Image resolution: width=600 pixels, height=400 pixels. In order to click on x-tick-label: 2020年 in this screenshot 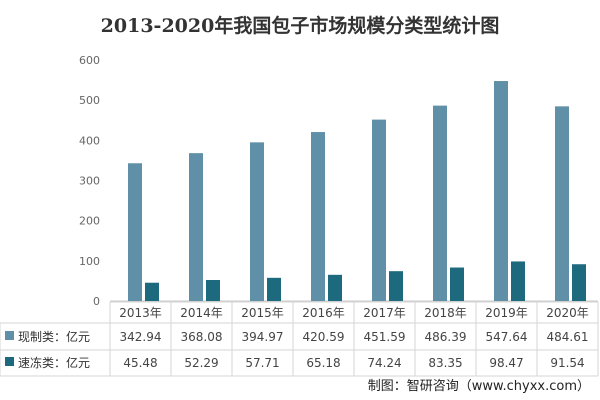, I will do `click(567, 313)`.